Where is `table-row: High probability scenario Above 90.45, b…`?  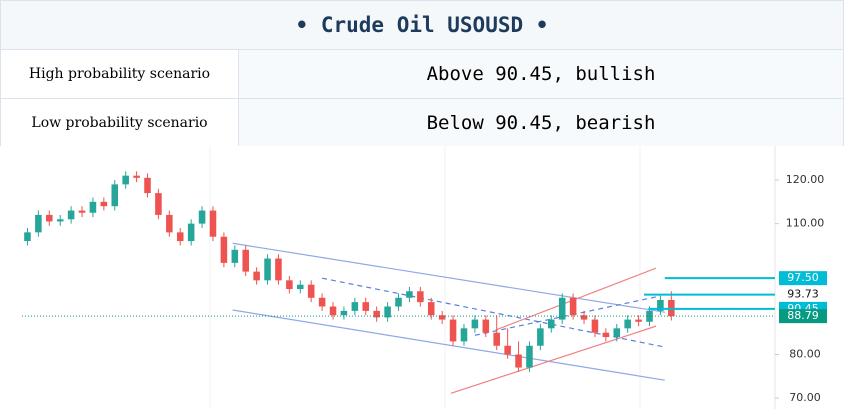 table-row: High probability scenario Above 90.45, b… is located at coordinates (422, 74).